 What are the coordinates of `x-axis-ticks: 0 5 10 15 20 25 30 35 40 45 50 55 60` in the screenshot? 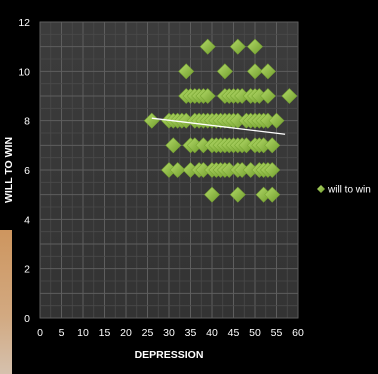 It's located at (170, 333).